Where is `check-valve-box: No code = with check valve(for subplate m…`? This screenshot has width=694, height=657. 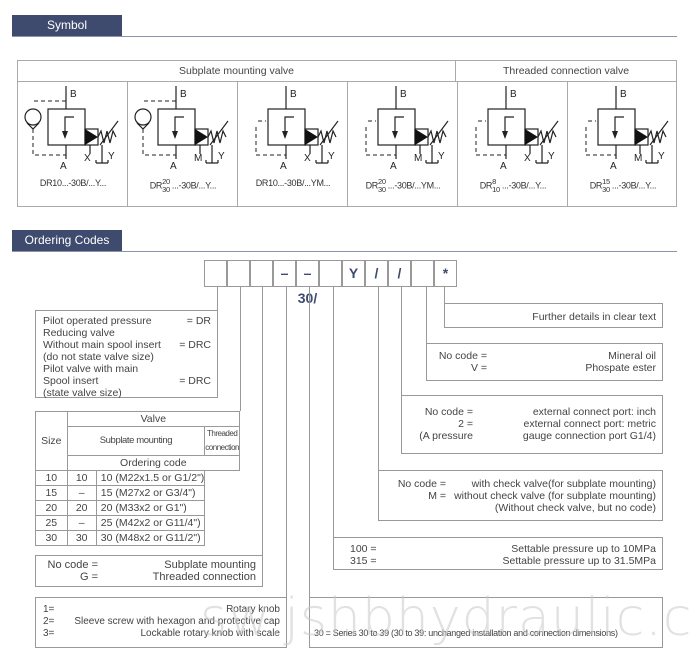 check-valve-box: No code = with check valve(for subplate m… is located at coordinates (520, 495).